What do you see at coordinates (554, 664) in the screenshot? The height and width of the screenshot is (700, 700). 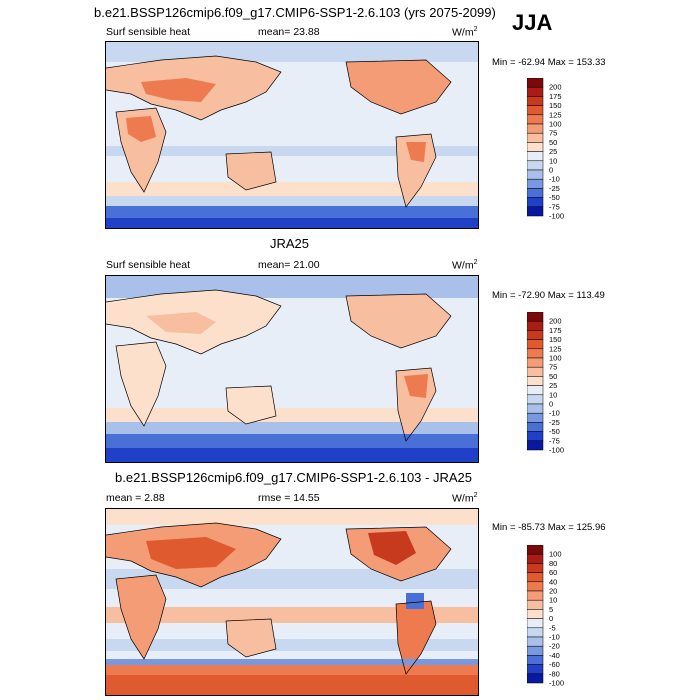 I see `colorbar-tick-label: -60` at bounding box center [554, 664].